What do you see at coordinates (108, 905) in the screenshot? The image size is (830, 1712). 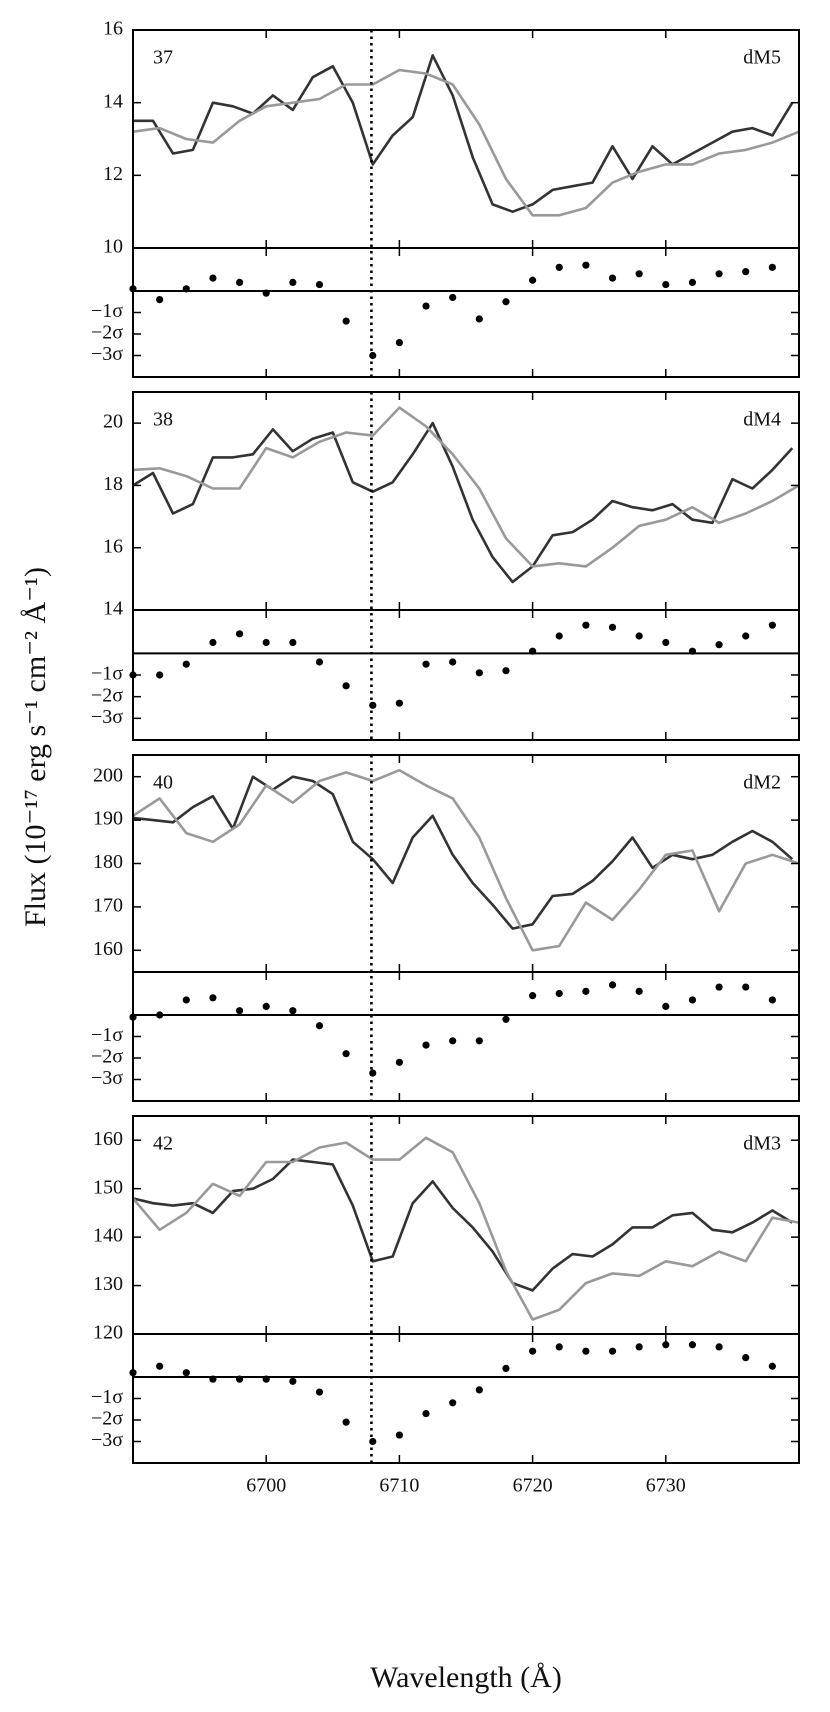 I see `y-tick-label: 170` at bounding box center [108, 905].